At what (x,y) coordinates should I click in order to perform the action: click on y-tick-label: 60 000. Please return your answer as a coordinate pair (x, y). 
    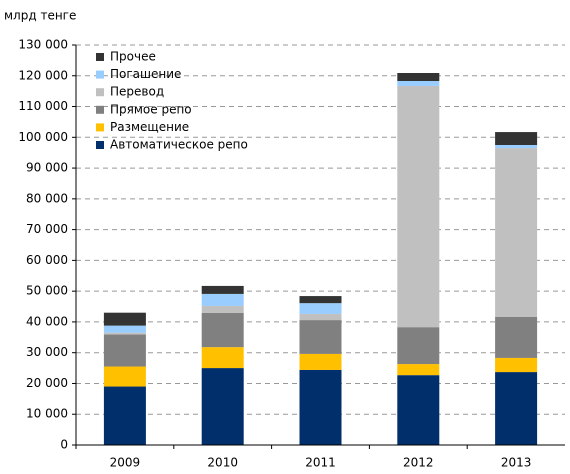
    Looking at the image, I should click on (47, 260).